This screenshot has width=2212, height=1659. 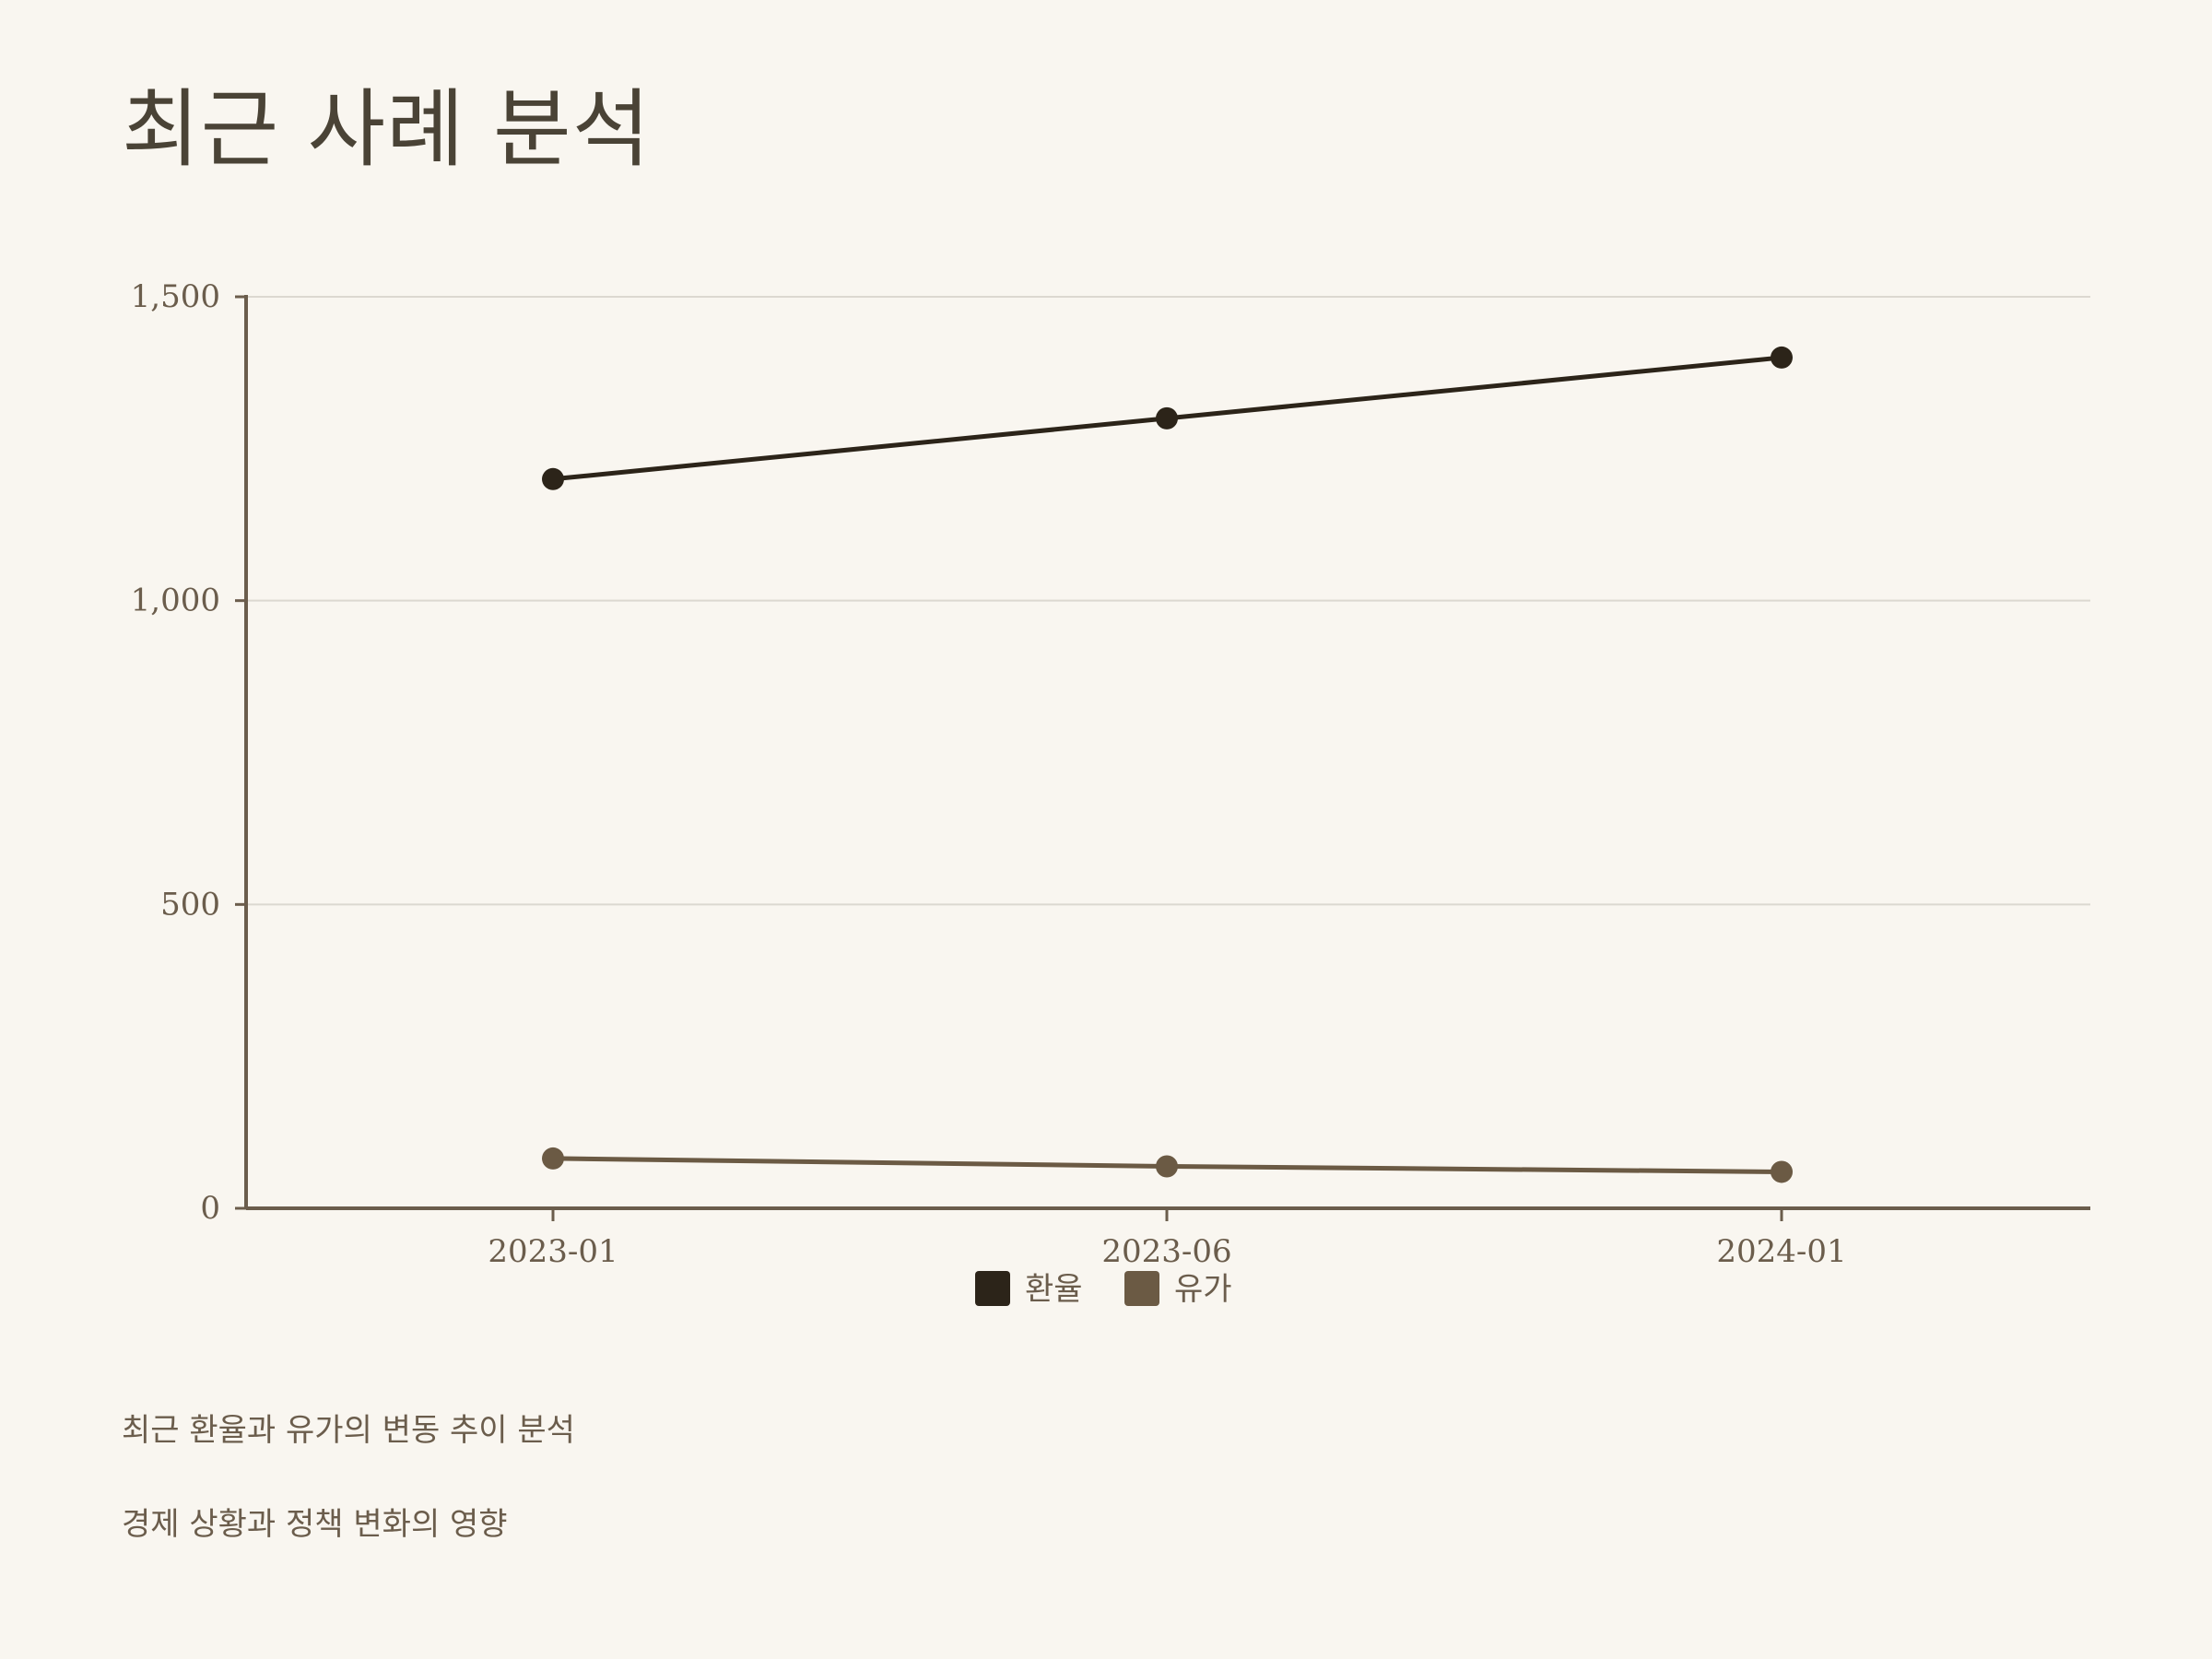 What do you see at coordinates (348, 1430) in the screenshot?
I see `note-line-1: 최근 환율과 유가의 변동 추이 분석` at bounding box center [348, 1430].